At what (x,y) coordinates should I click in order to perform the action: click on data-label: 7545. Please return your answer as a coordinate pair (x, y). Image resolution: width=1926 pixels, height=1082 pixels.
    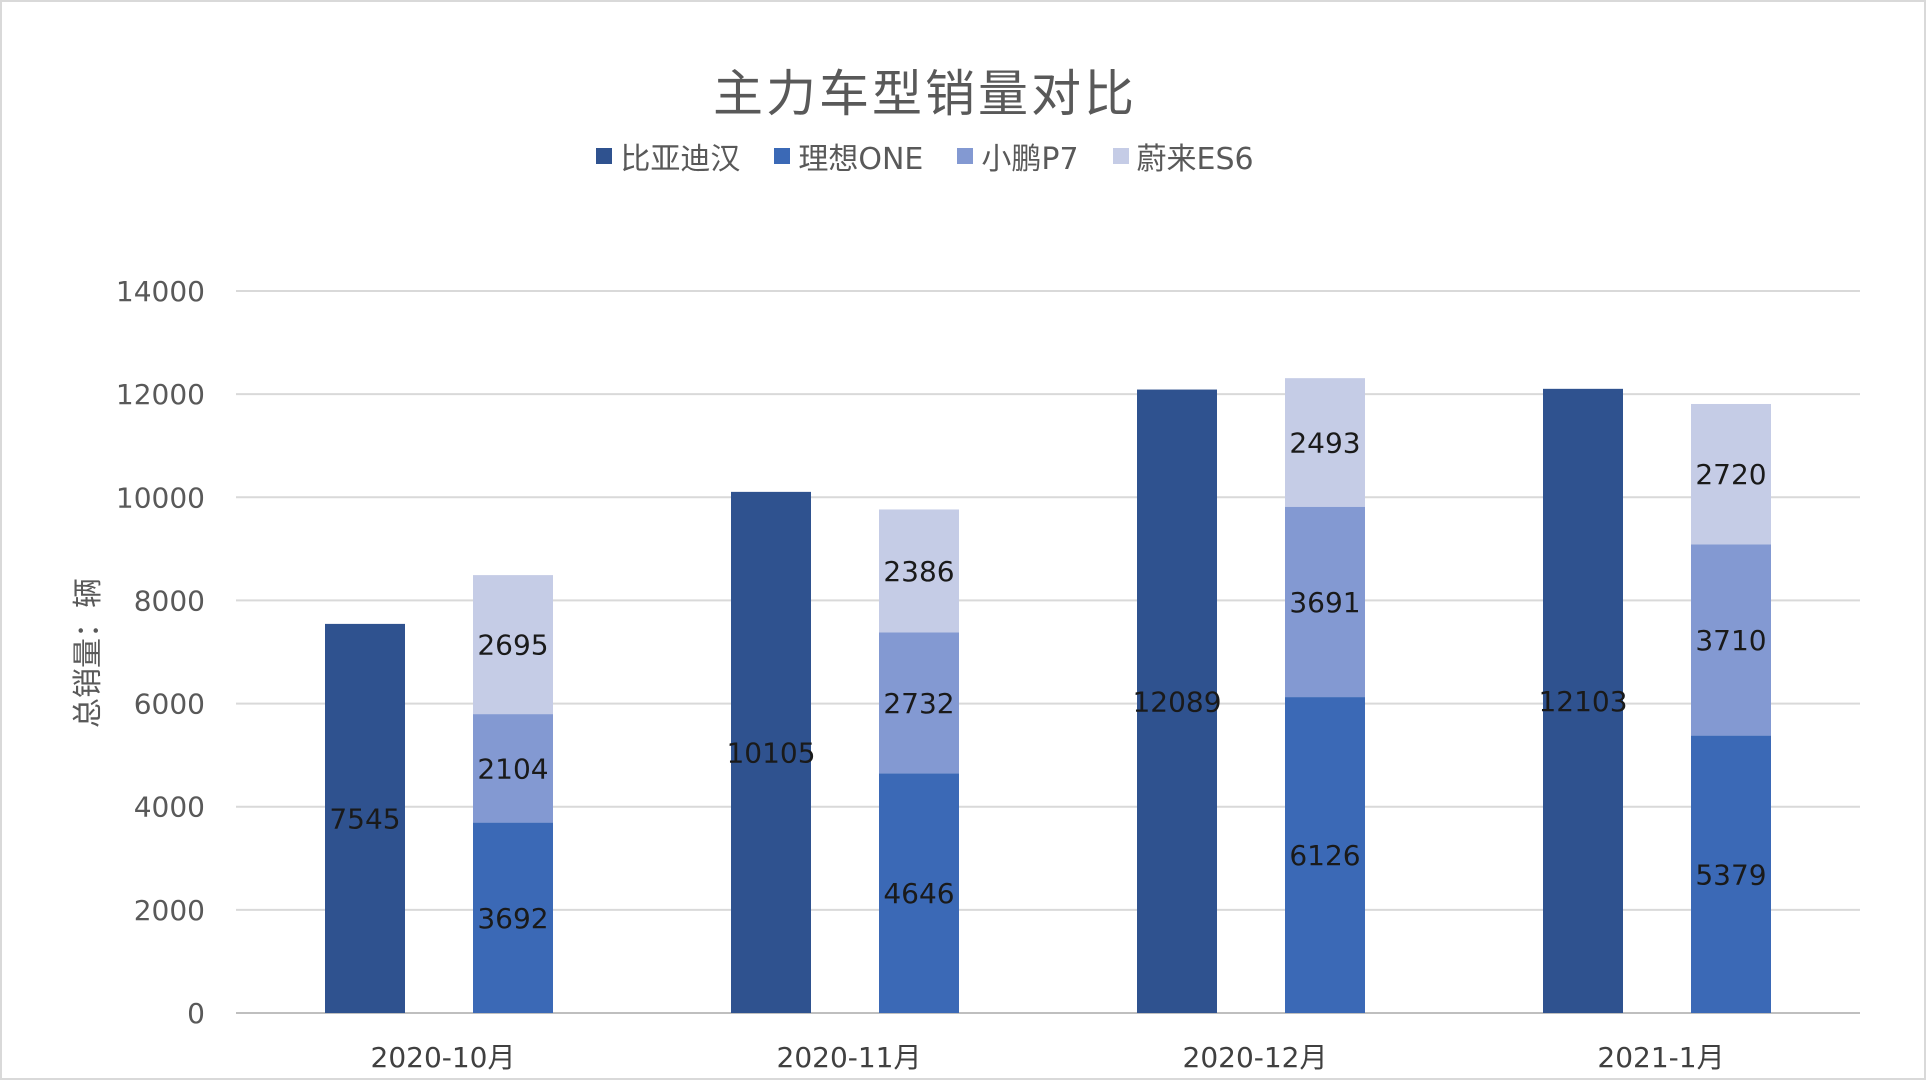
    Looking at the image, I should click on (364, 818).